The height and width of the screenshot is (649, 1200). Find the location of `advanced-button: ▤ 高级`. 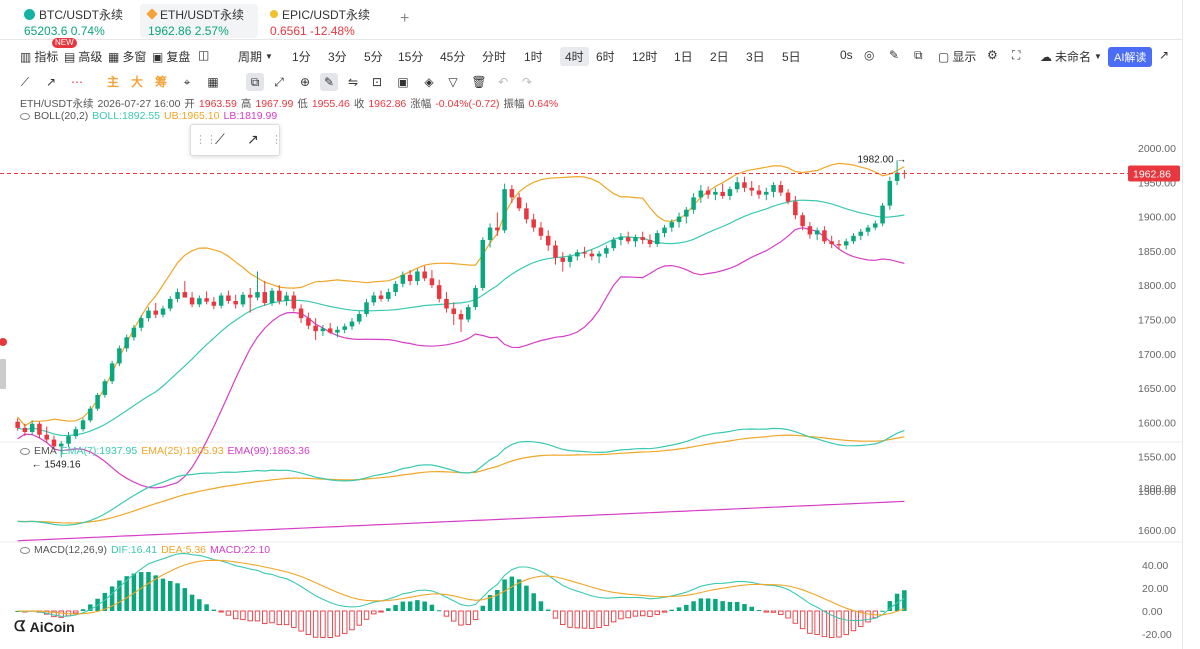

advanced-button: ▤ 高级 is located at coordinates (83, 56).